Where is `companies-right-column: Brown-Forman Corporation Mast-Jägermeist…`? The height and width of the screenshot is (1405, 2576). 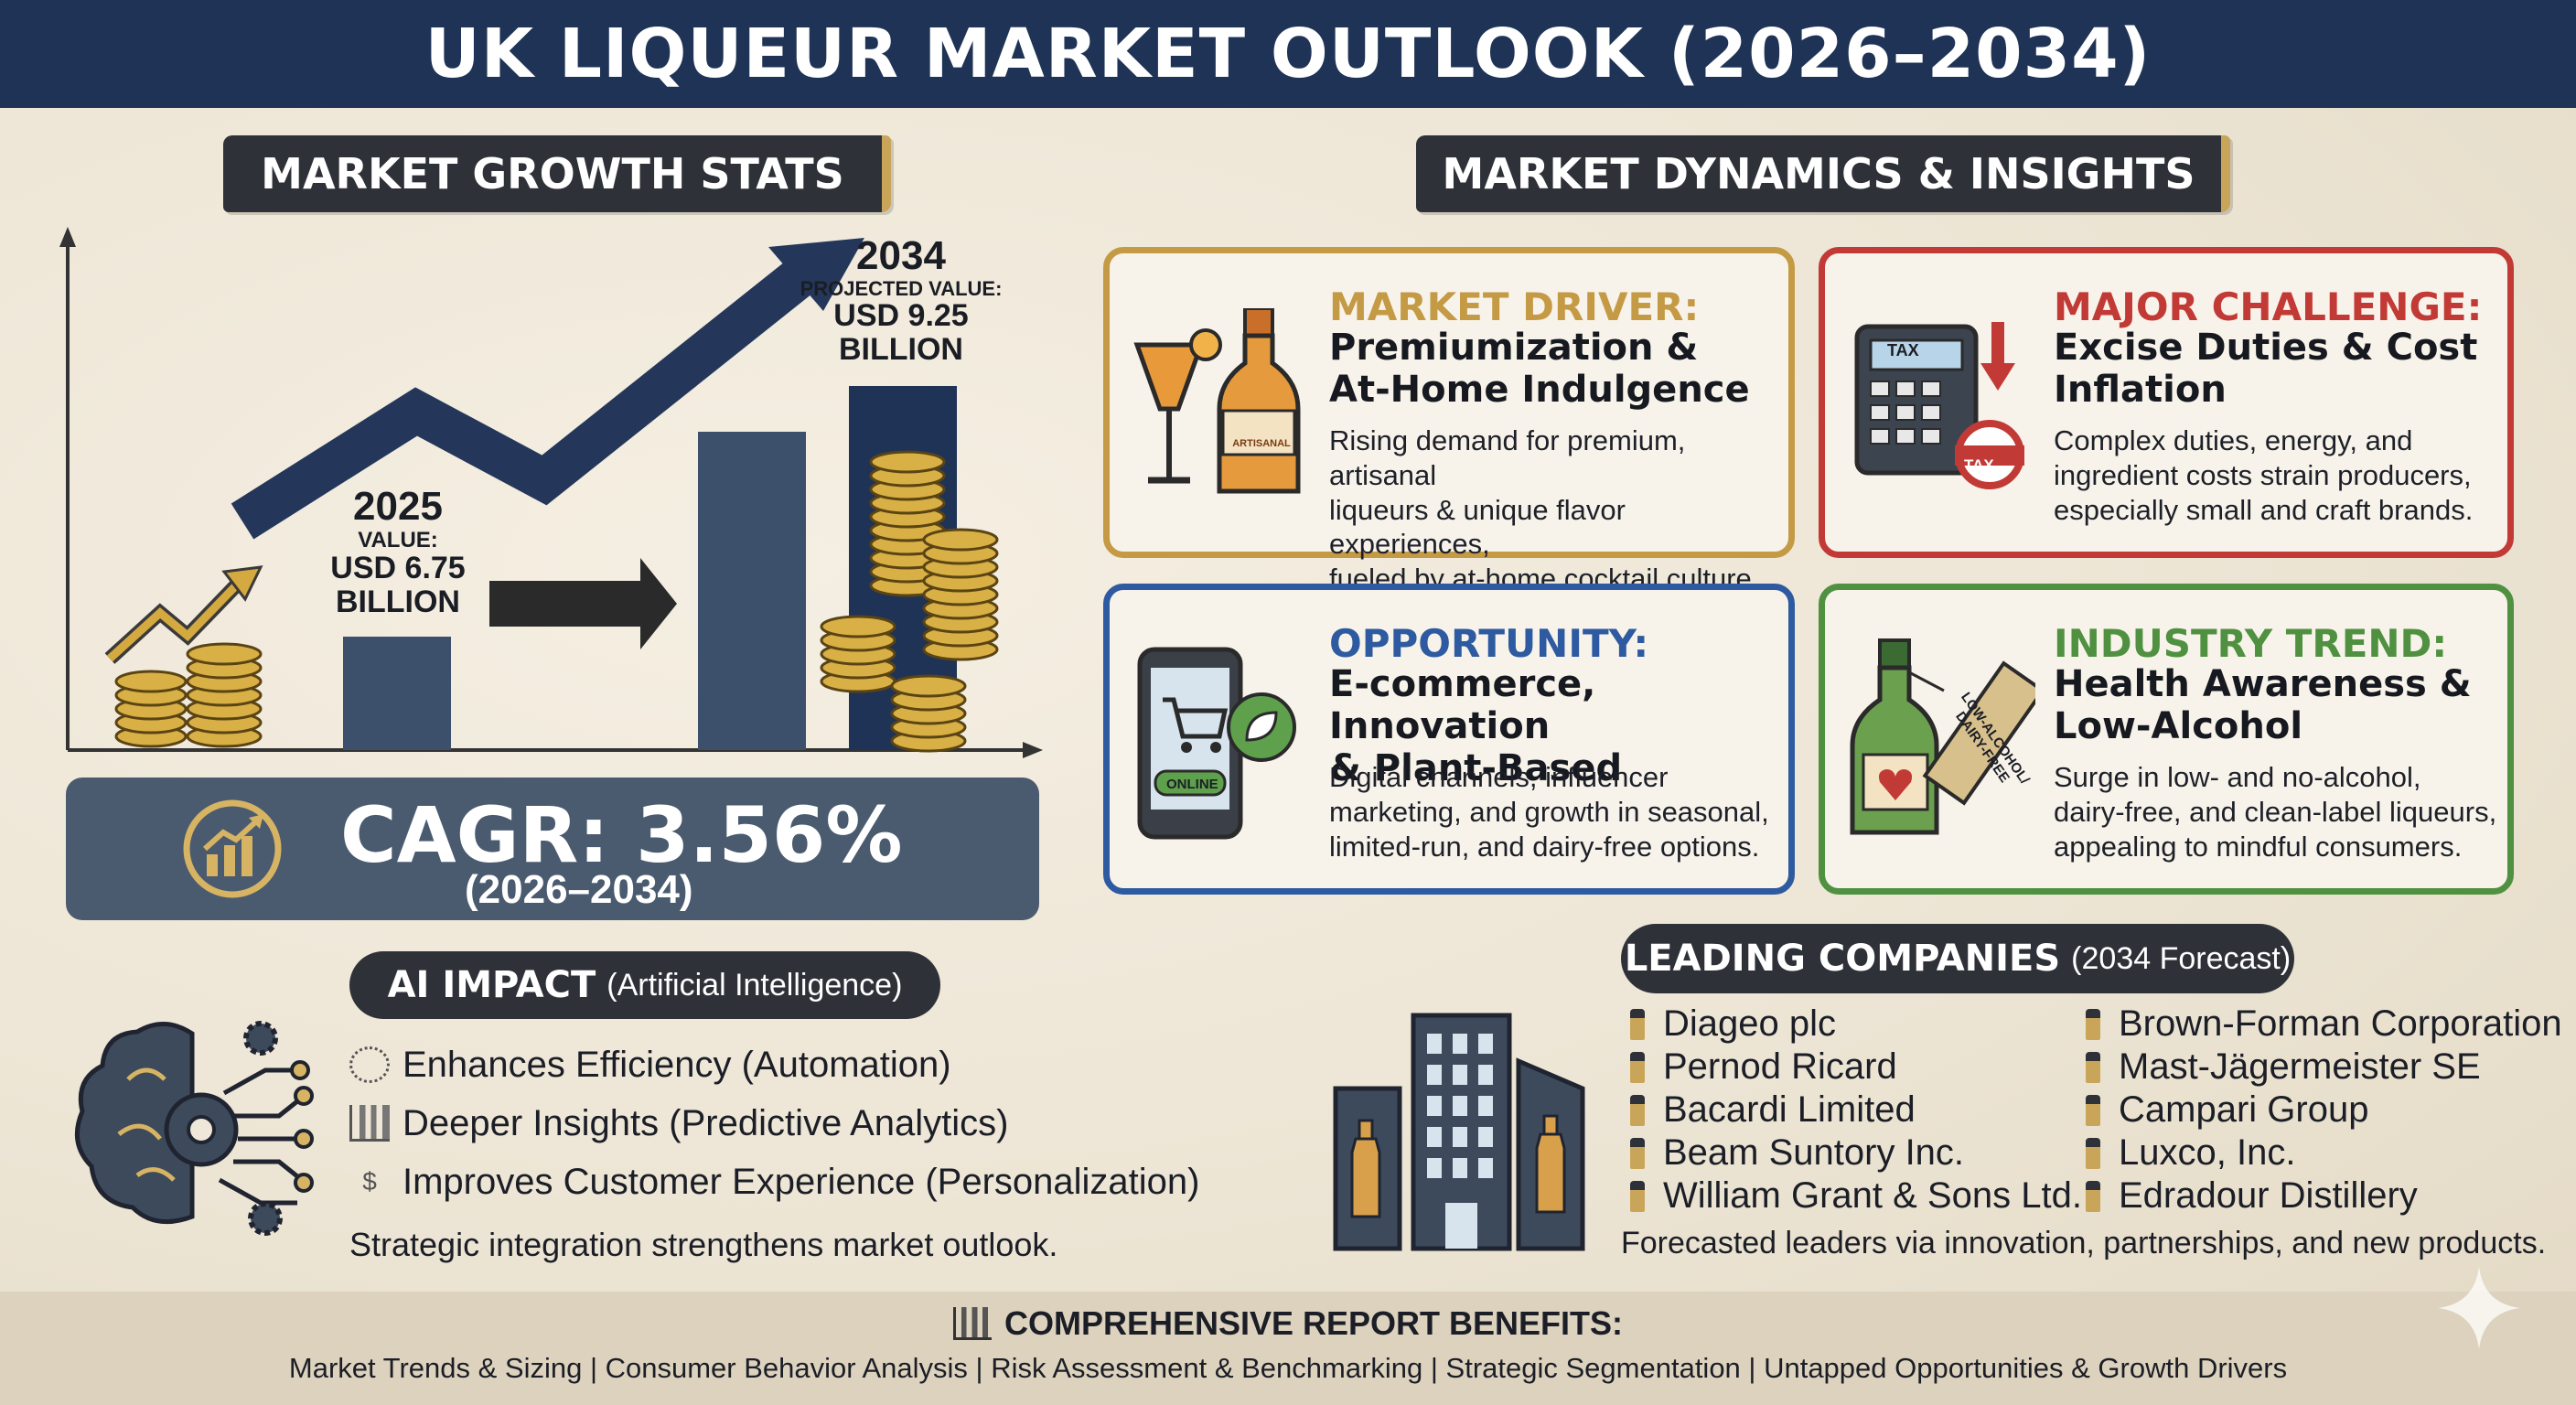
companies-right-column: Brown-Forman Corporation Mast-Jägermeist… is located at coordinates (2324, 1110).